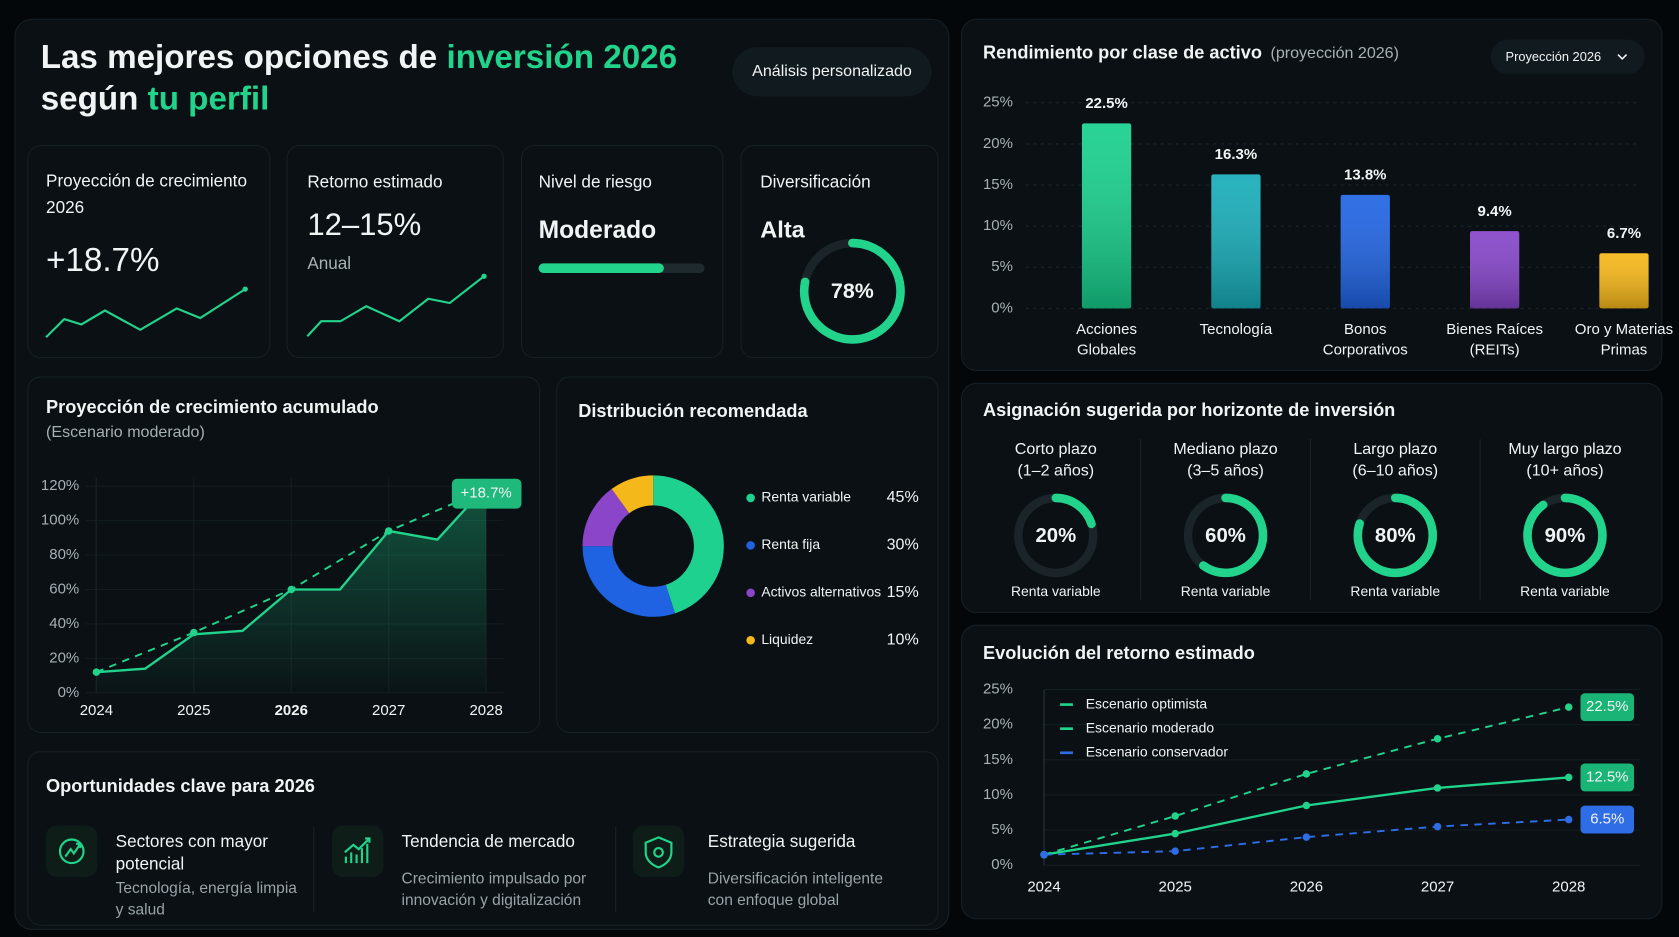 Image resolution: width=1679 pixels, height=937 pixels. Describe the element at coordinates (145, 313) in the screenshot. I see `sparkline` at that location.